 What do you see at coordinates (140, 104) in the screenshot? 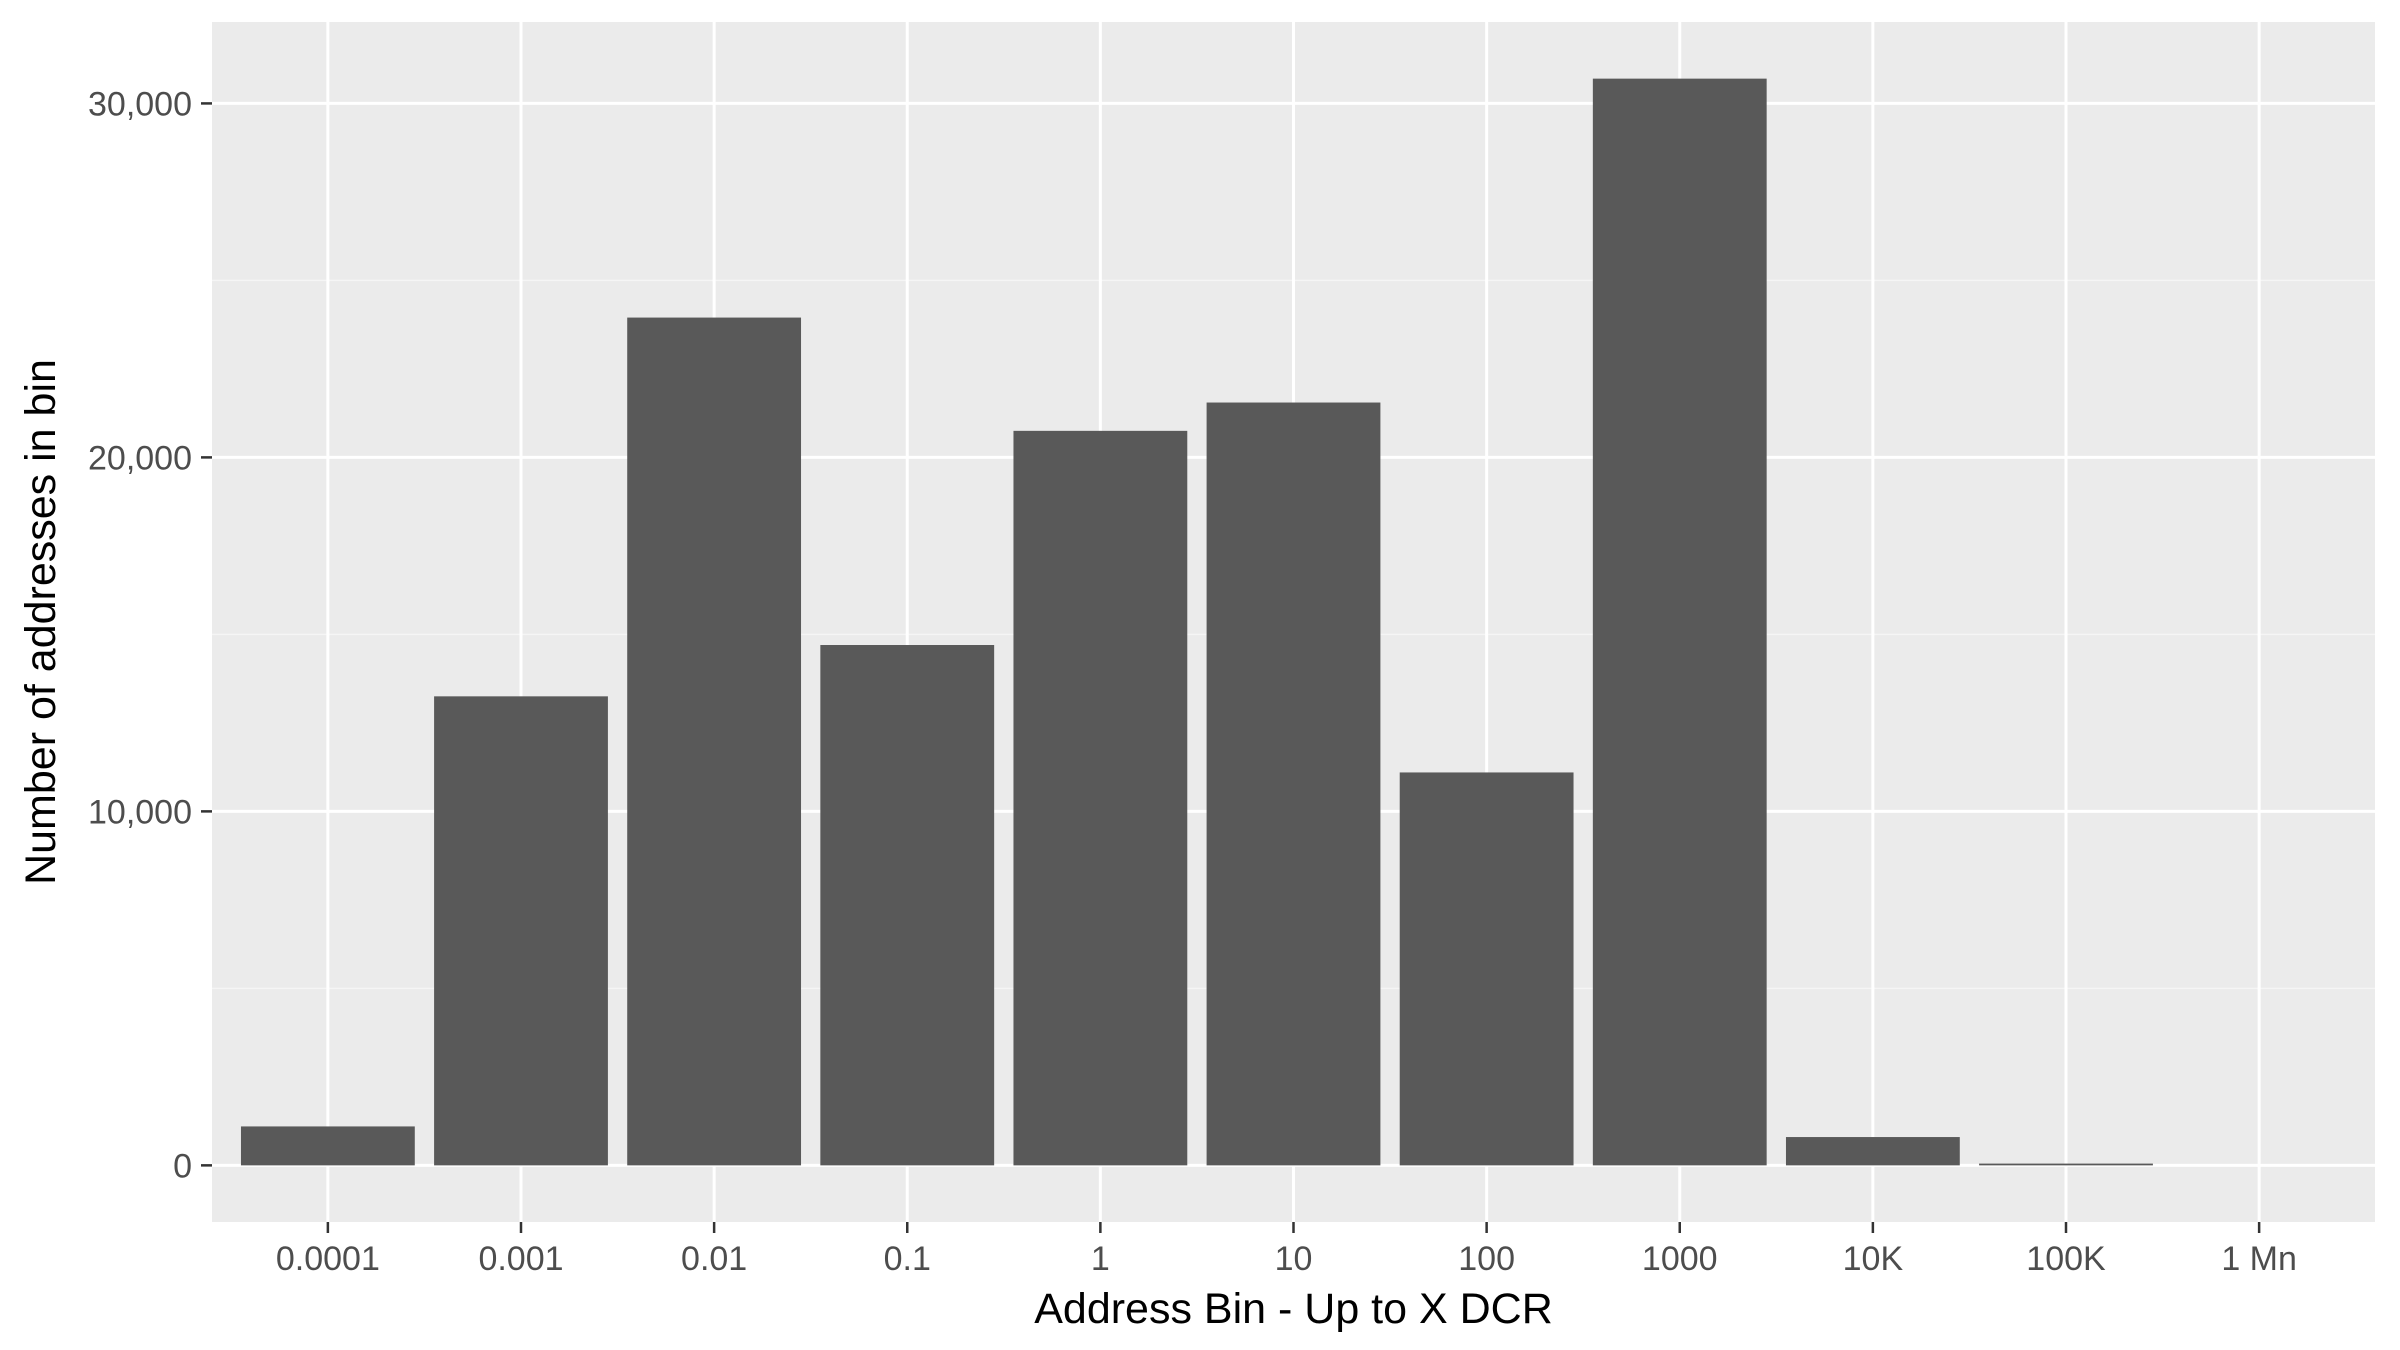
I see `y-tick-label: 30,000` at bounding box center [140, 104].